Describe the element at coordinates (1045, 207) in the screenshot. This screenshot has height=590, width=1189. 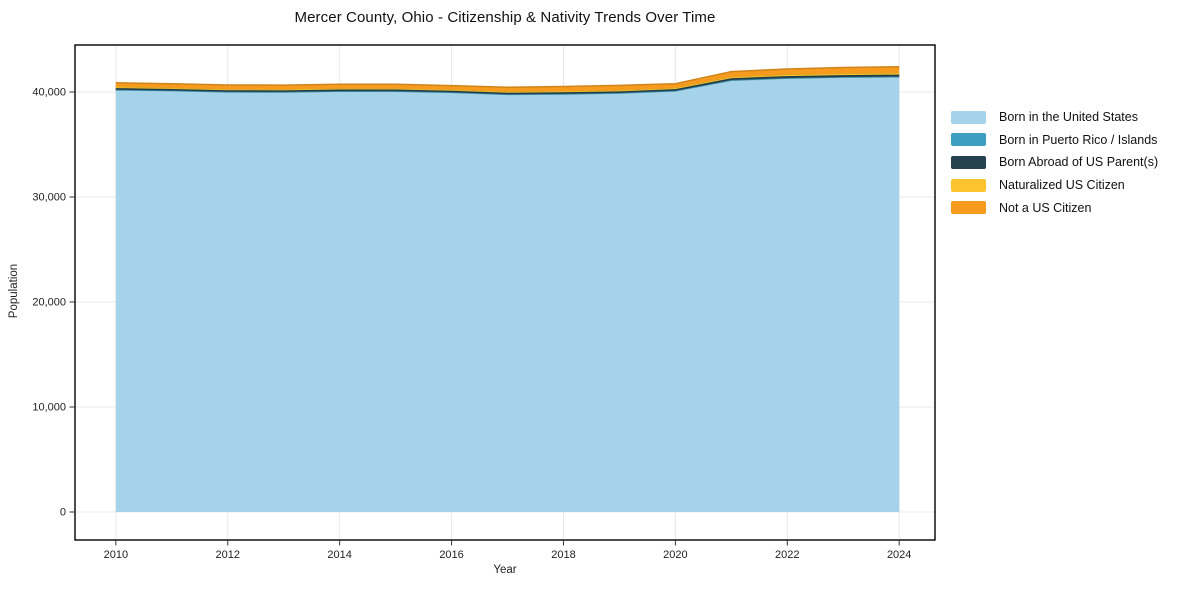
I see `legend-label: Not a US Citizen` at that location.